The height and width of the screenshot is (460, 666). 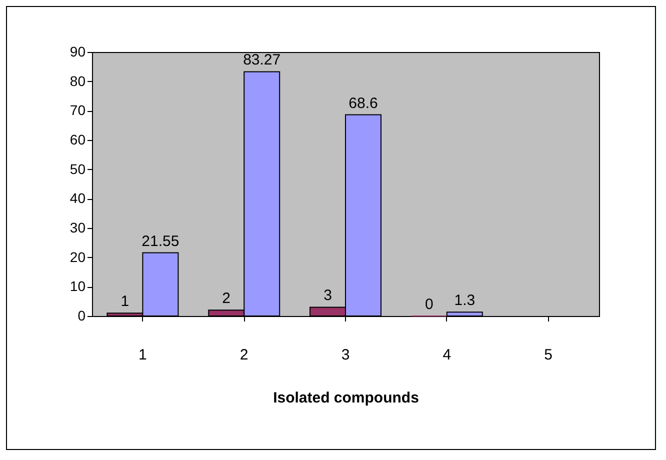 I want to click on x-tick-label: 4, so click(x=447, y=355).